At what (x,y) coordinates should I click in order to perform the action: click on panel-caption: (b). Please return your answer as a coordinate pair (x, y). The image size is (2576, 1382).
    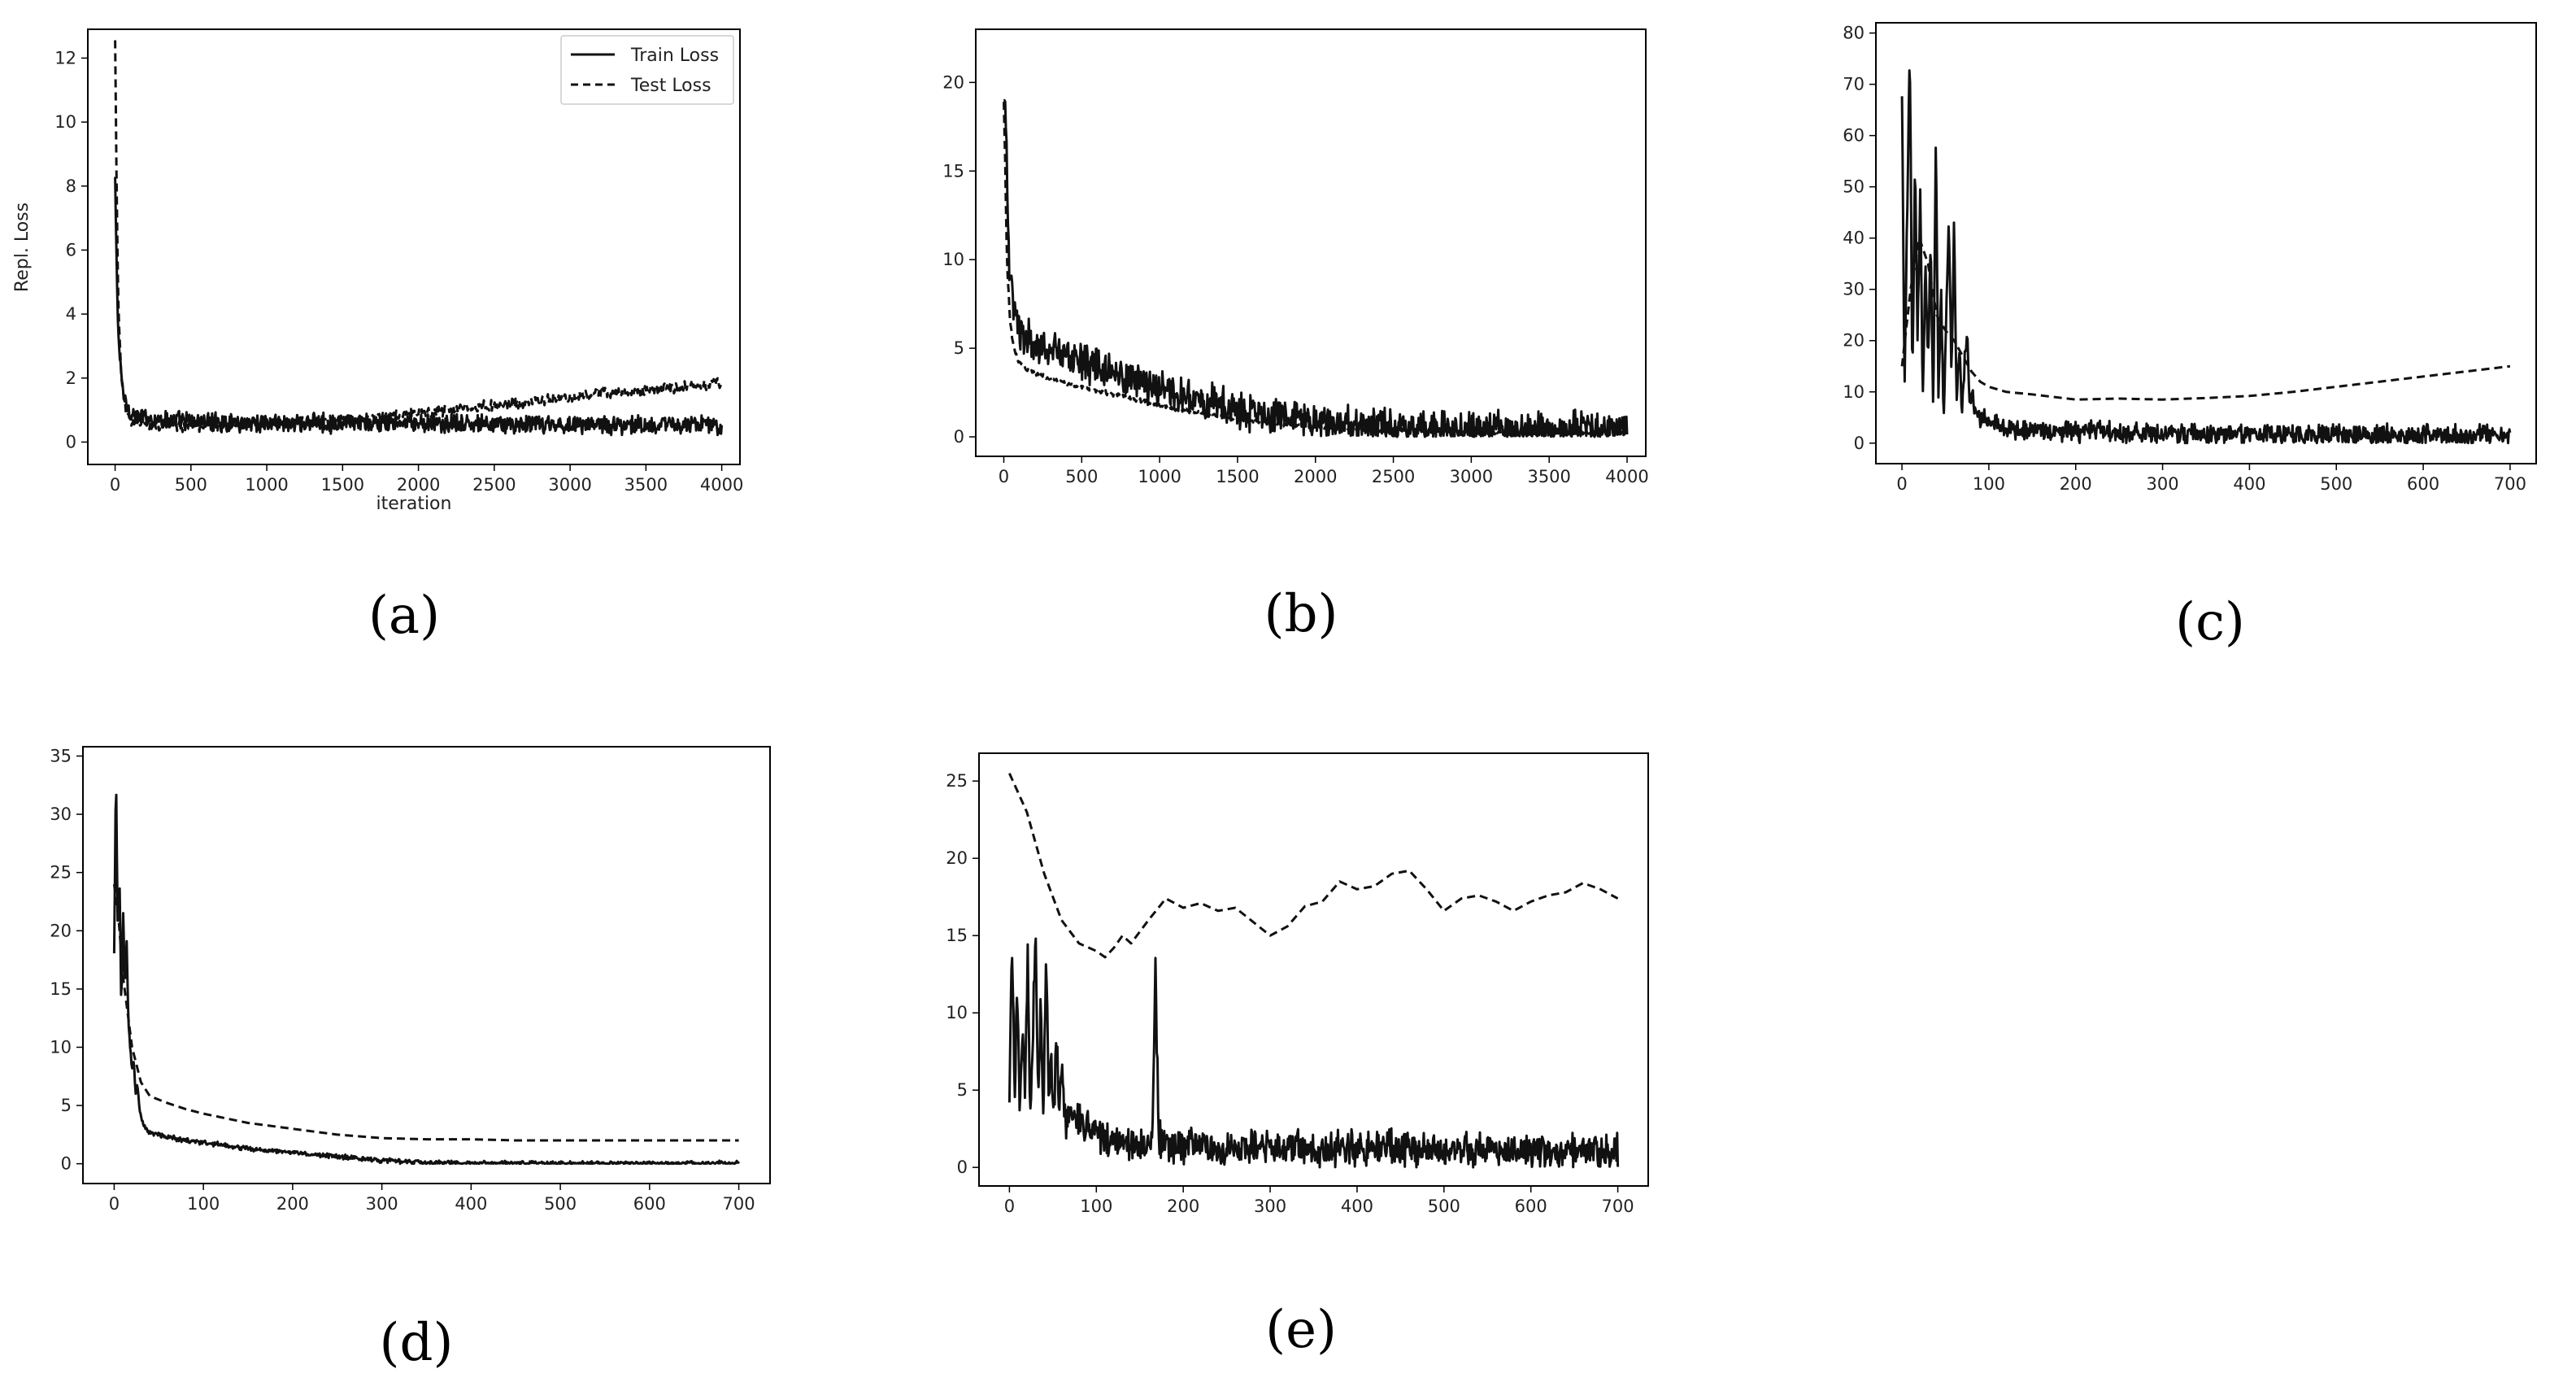
    Looking at the image, I should click on (1301, 614).